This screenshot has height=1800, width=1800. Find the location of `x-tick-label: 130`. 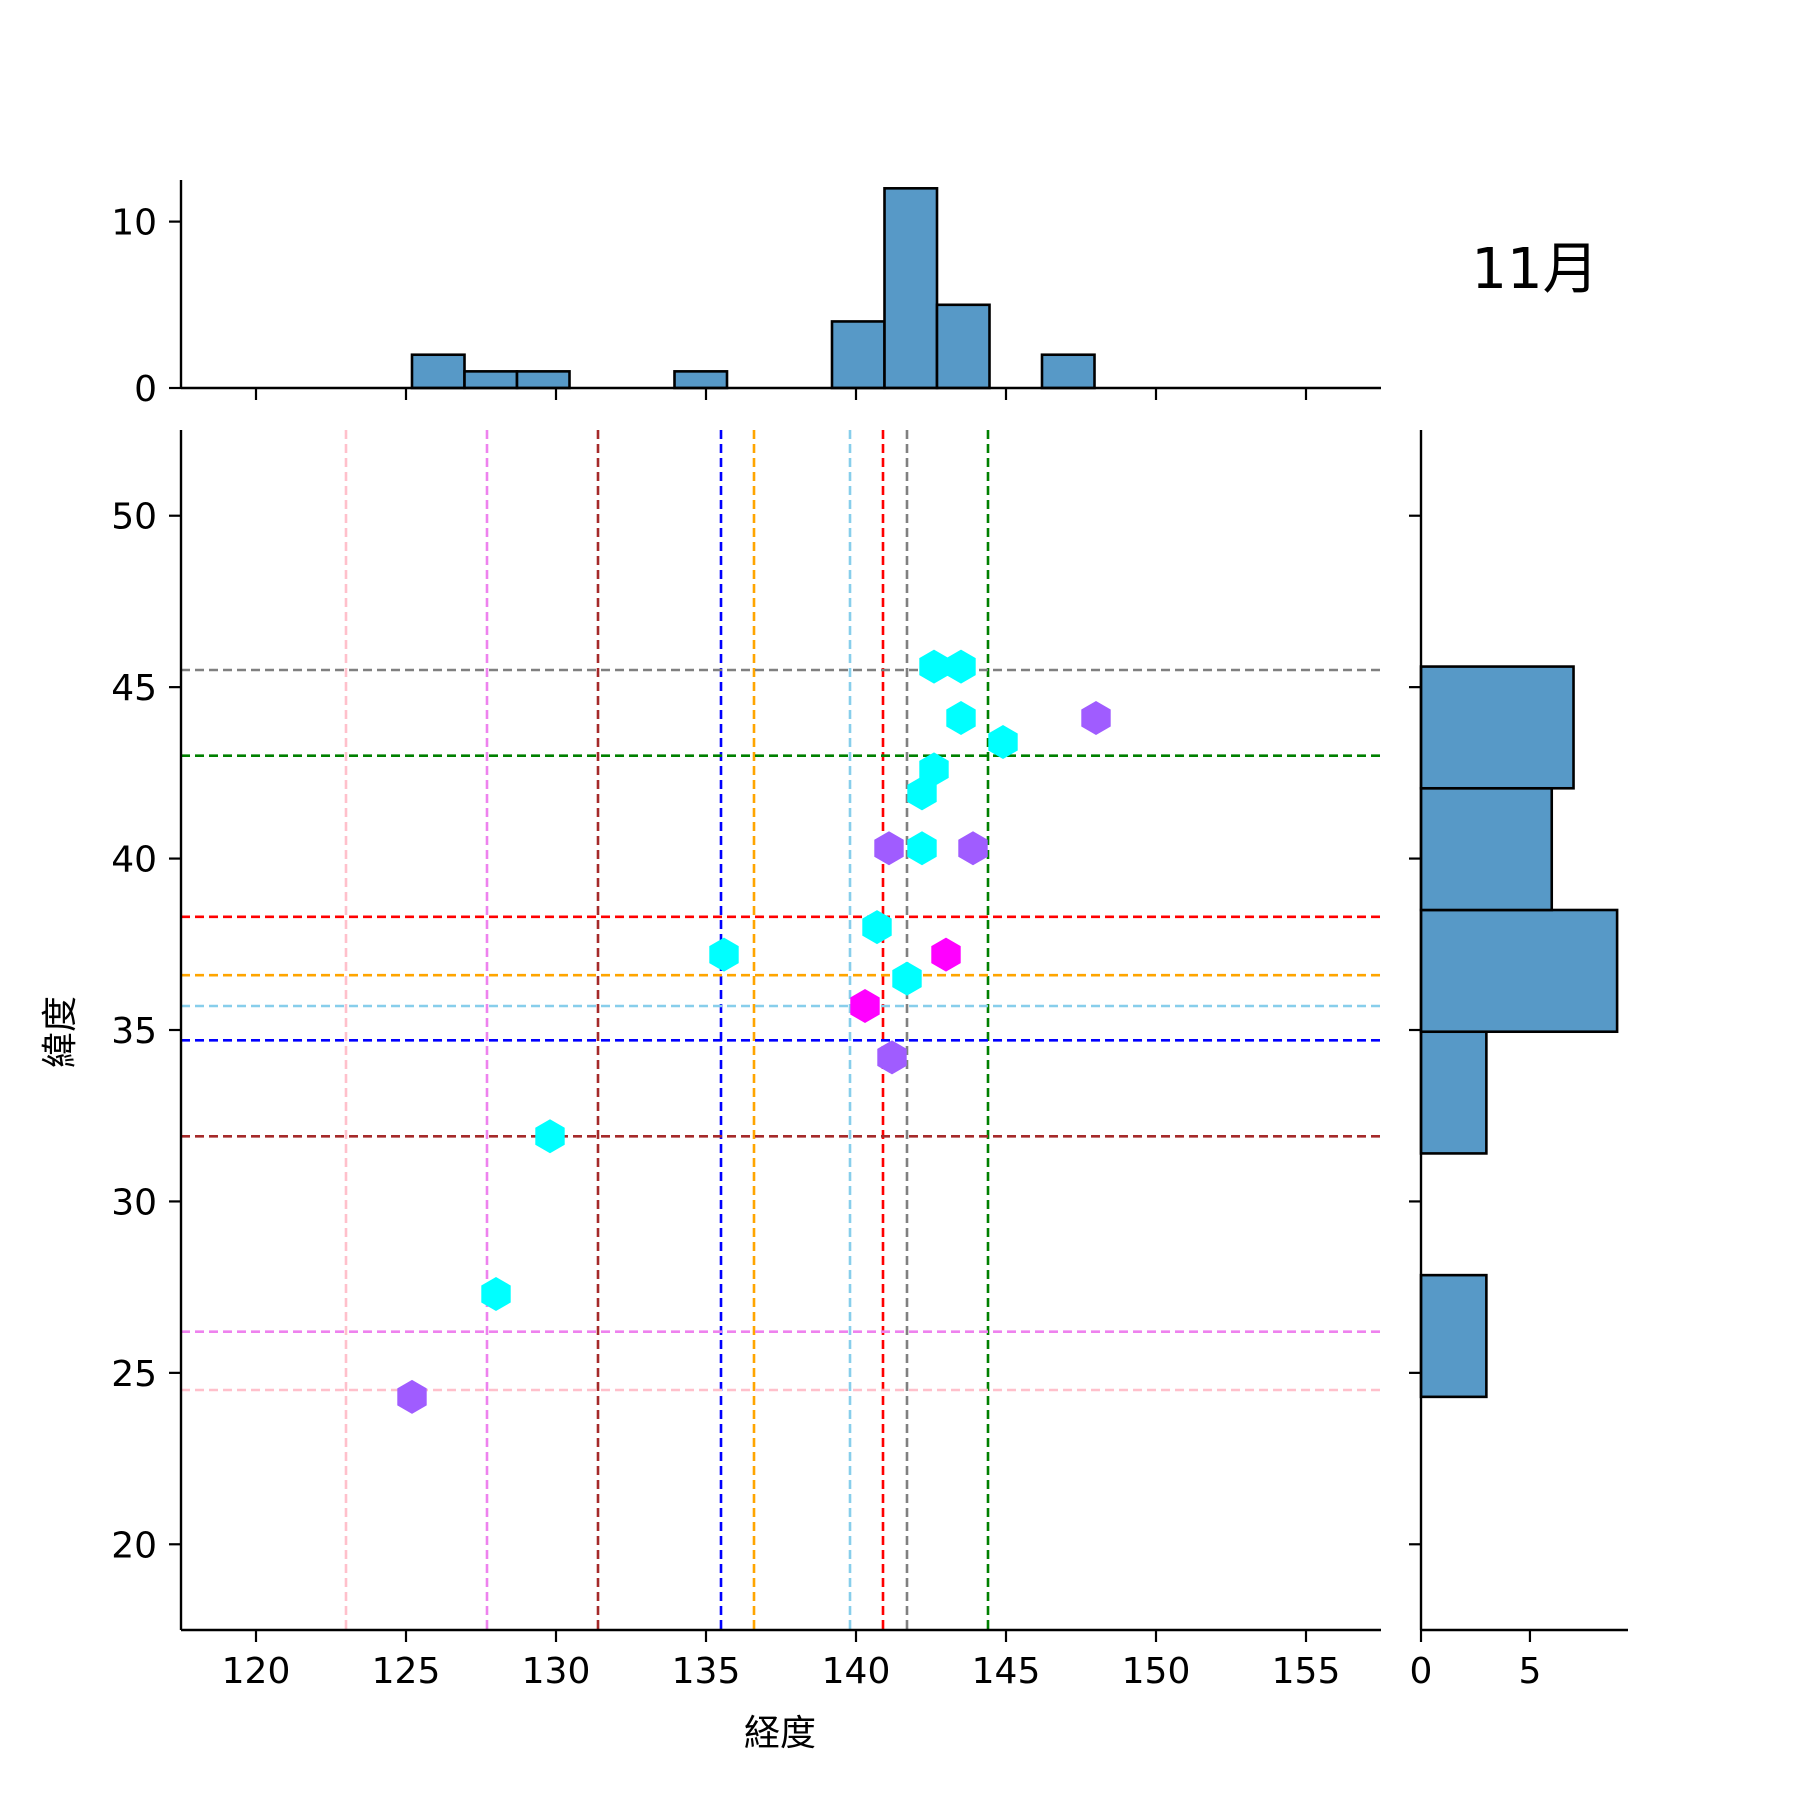

x-tick-label: 130 is located at coordinates (556, 1671).